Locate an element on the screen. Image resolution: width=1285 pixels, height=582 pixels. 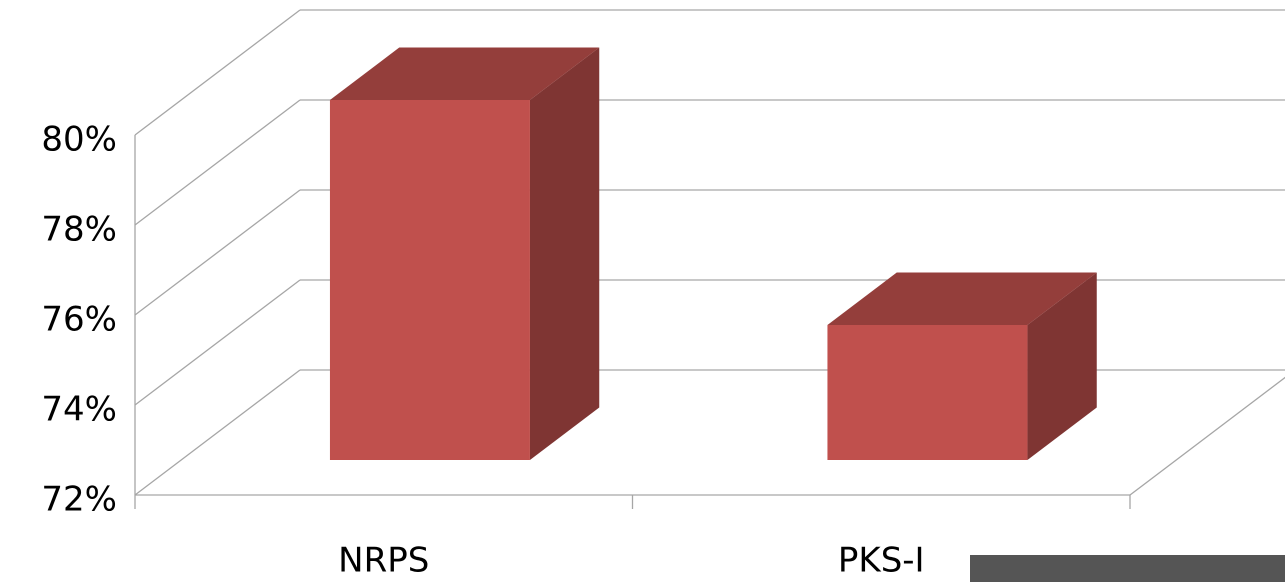
y-tick-label: 76% is located at coordinates (79, 320).